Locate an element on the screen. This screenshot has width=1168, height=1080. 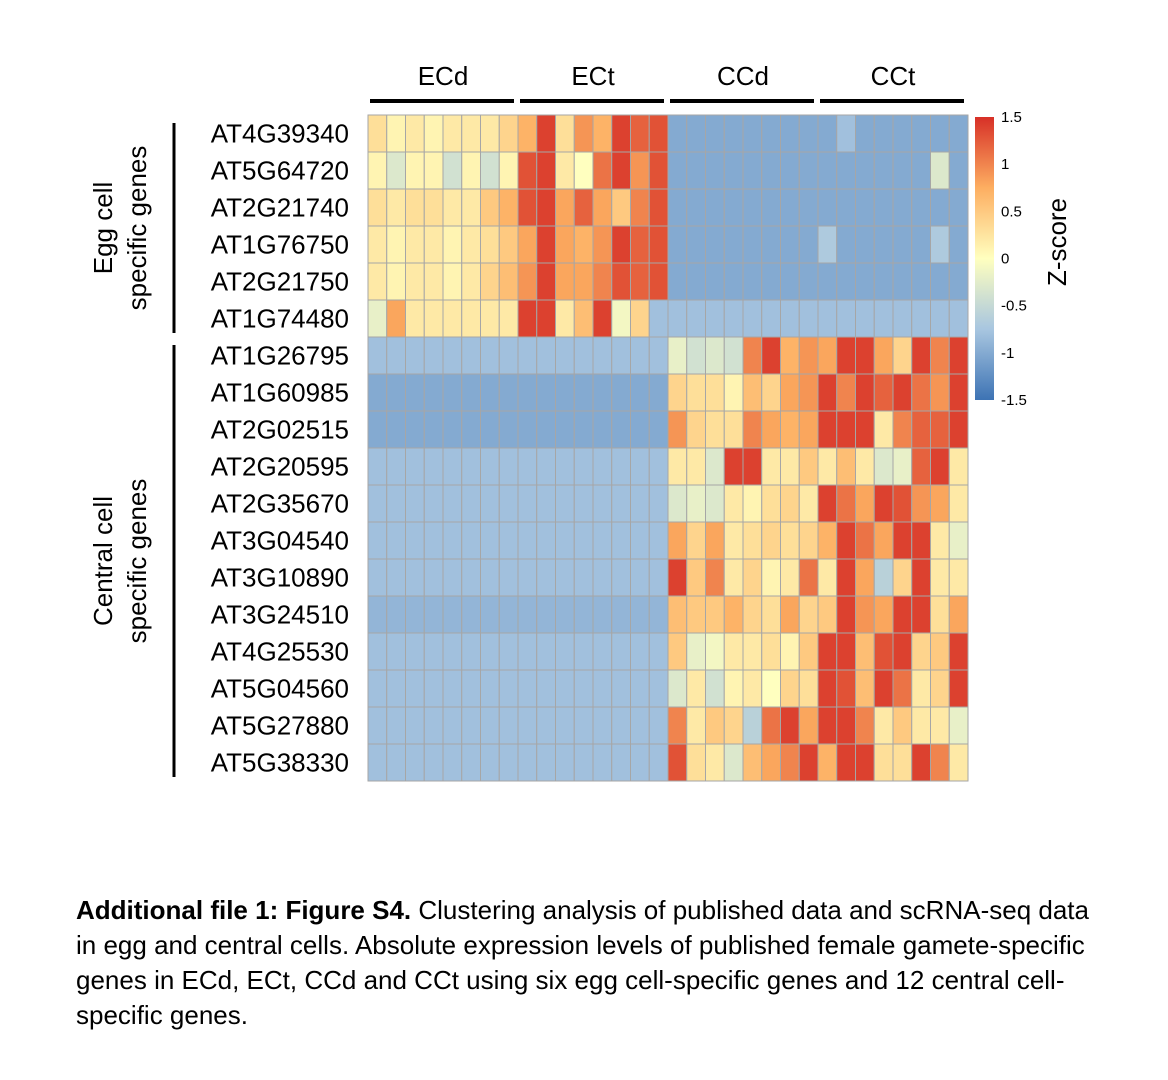
colorbar-tick-label: -1.5 is located at coordinates (1014, 400).